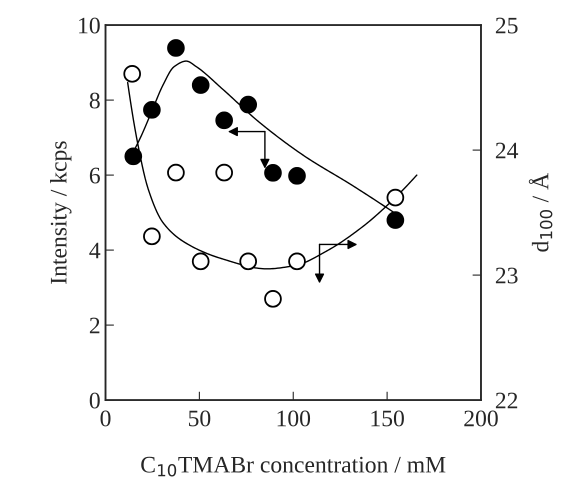 The image size is (583, 502). What do you see at coordinates (61, 212) in the screenshot?
I see `y-axis-title: Intensity / kcps` at bounding box center [61, 212].